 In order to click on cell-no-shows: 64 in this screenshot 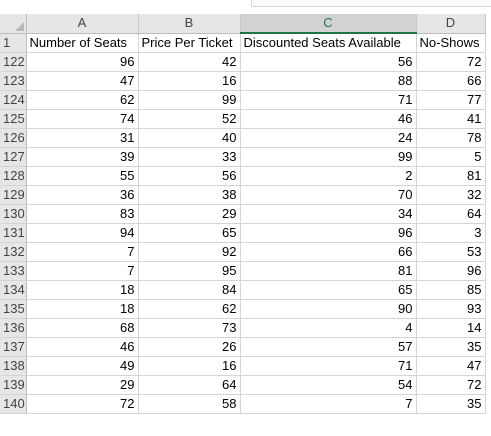, I will do `click(451, 214)`.